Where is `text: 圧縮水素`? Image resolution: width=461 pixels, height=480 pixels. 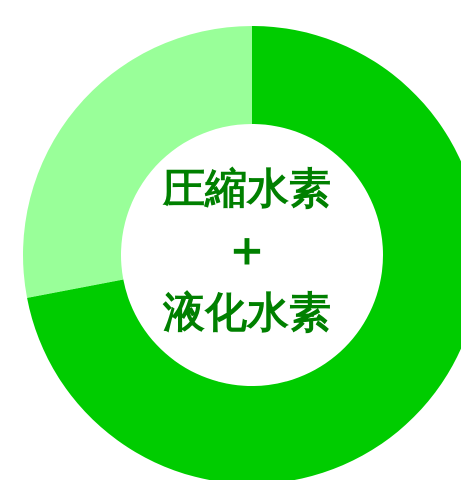
text: 圧縮水素 is located at coordinates (246, 188).